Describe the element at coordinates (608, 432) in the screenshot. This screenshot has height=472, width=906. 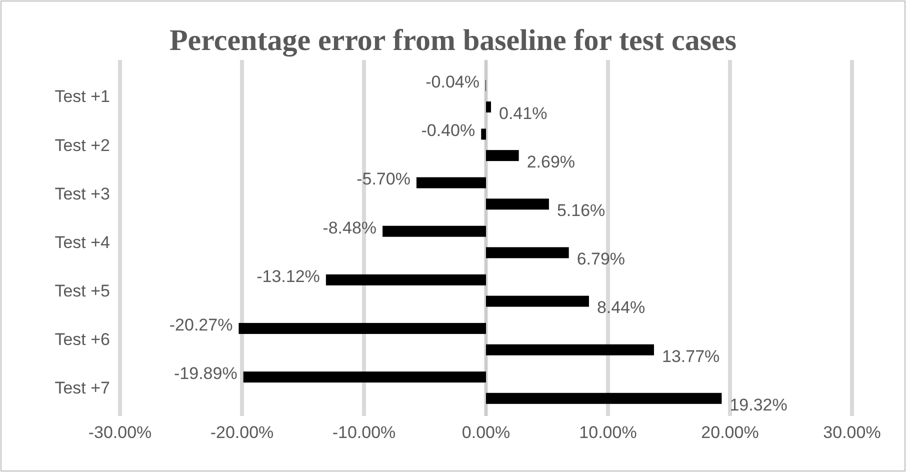
I see `x-tick-label: 10.00%` at that location.